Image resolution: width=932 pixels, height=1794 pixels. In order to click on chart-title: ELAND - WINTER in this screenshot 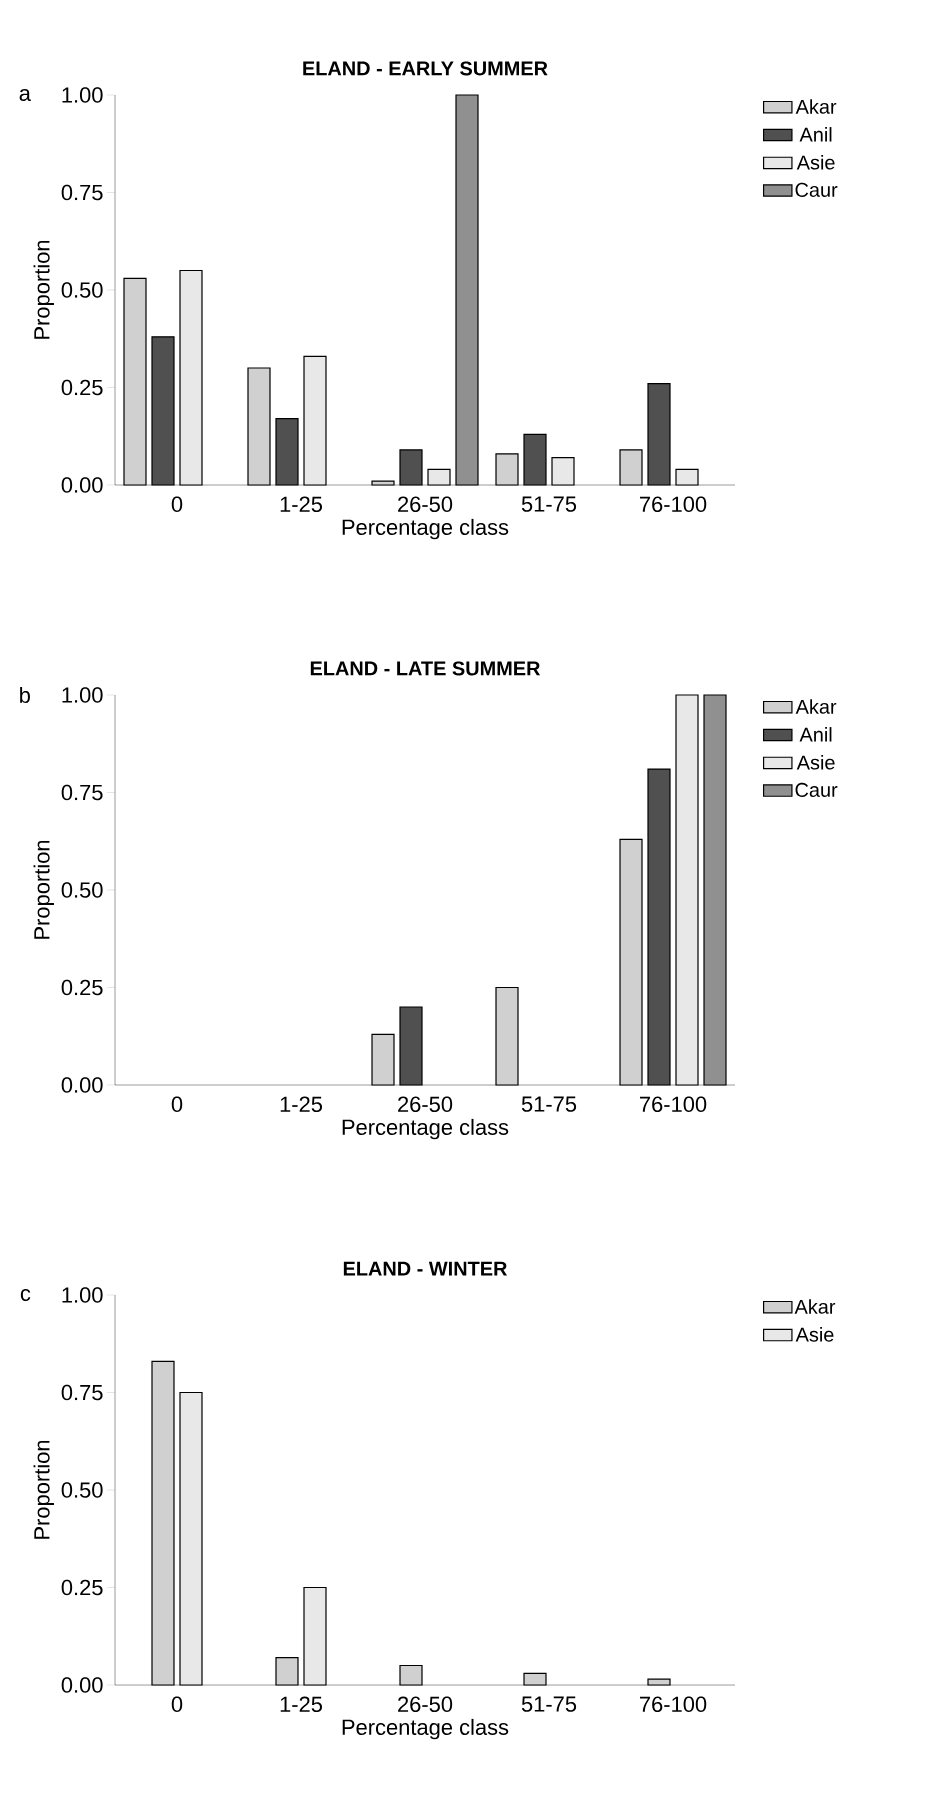, I will do `click(425, 1268)`.